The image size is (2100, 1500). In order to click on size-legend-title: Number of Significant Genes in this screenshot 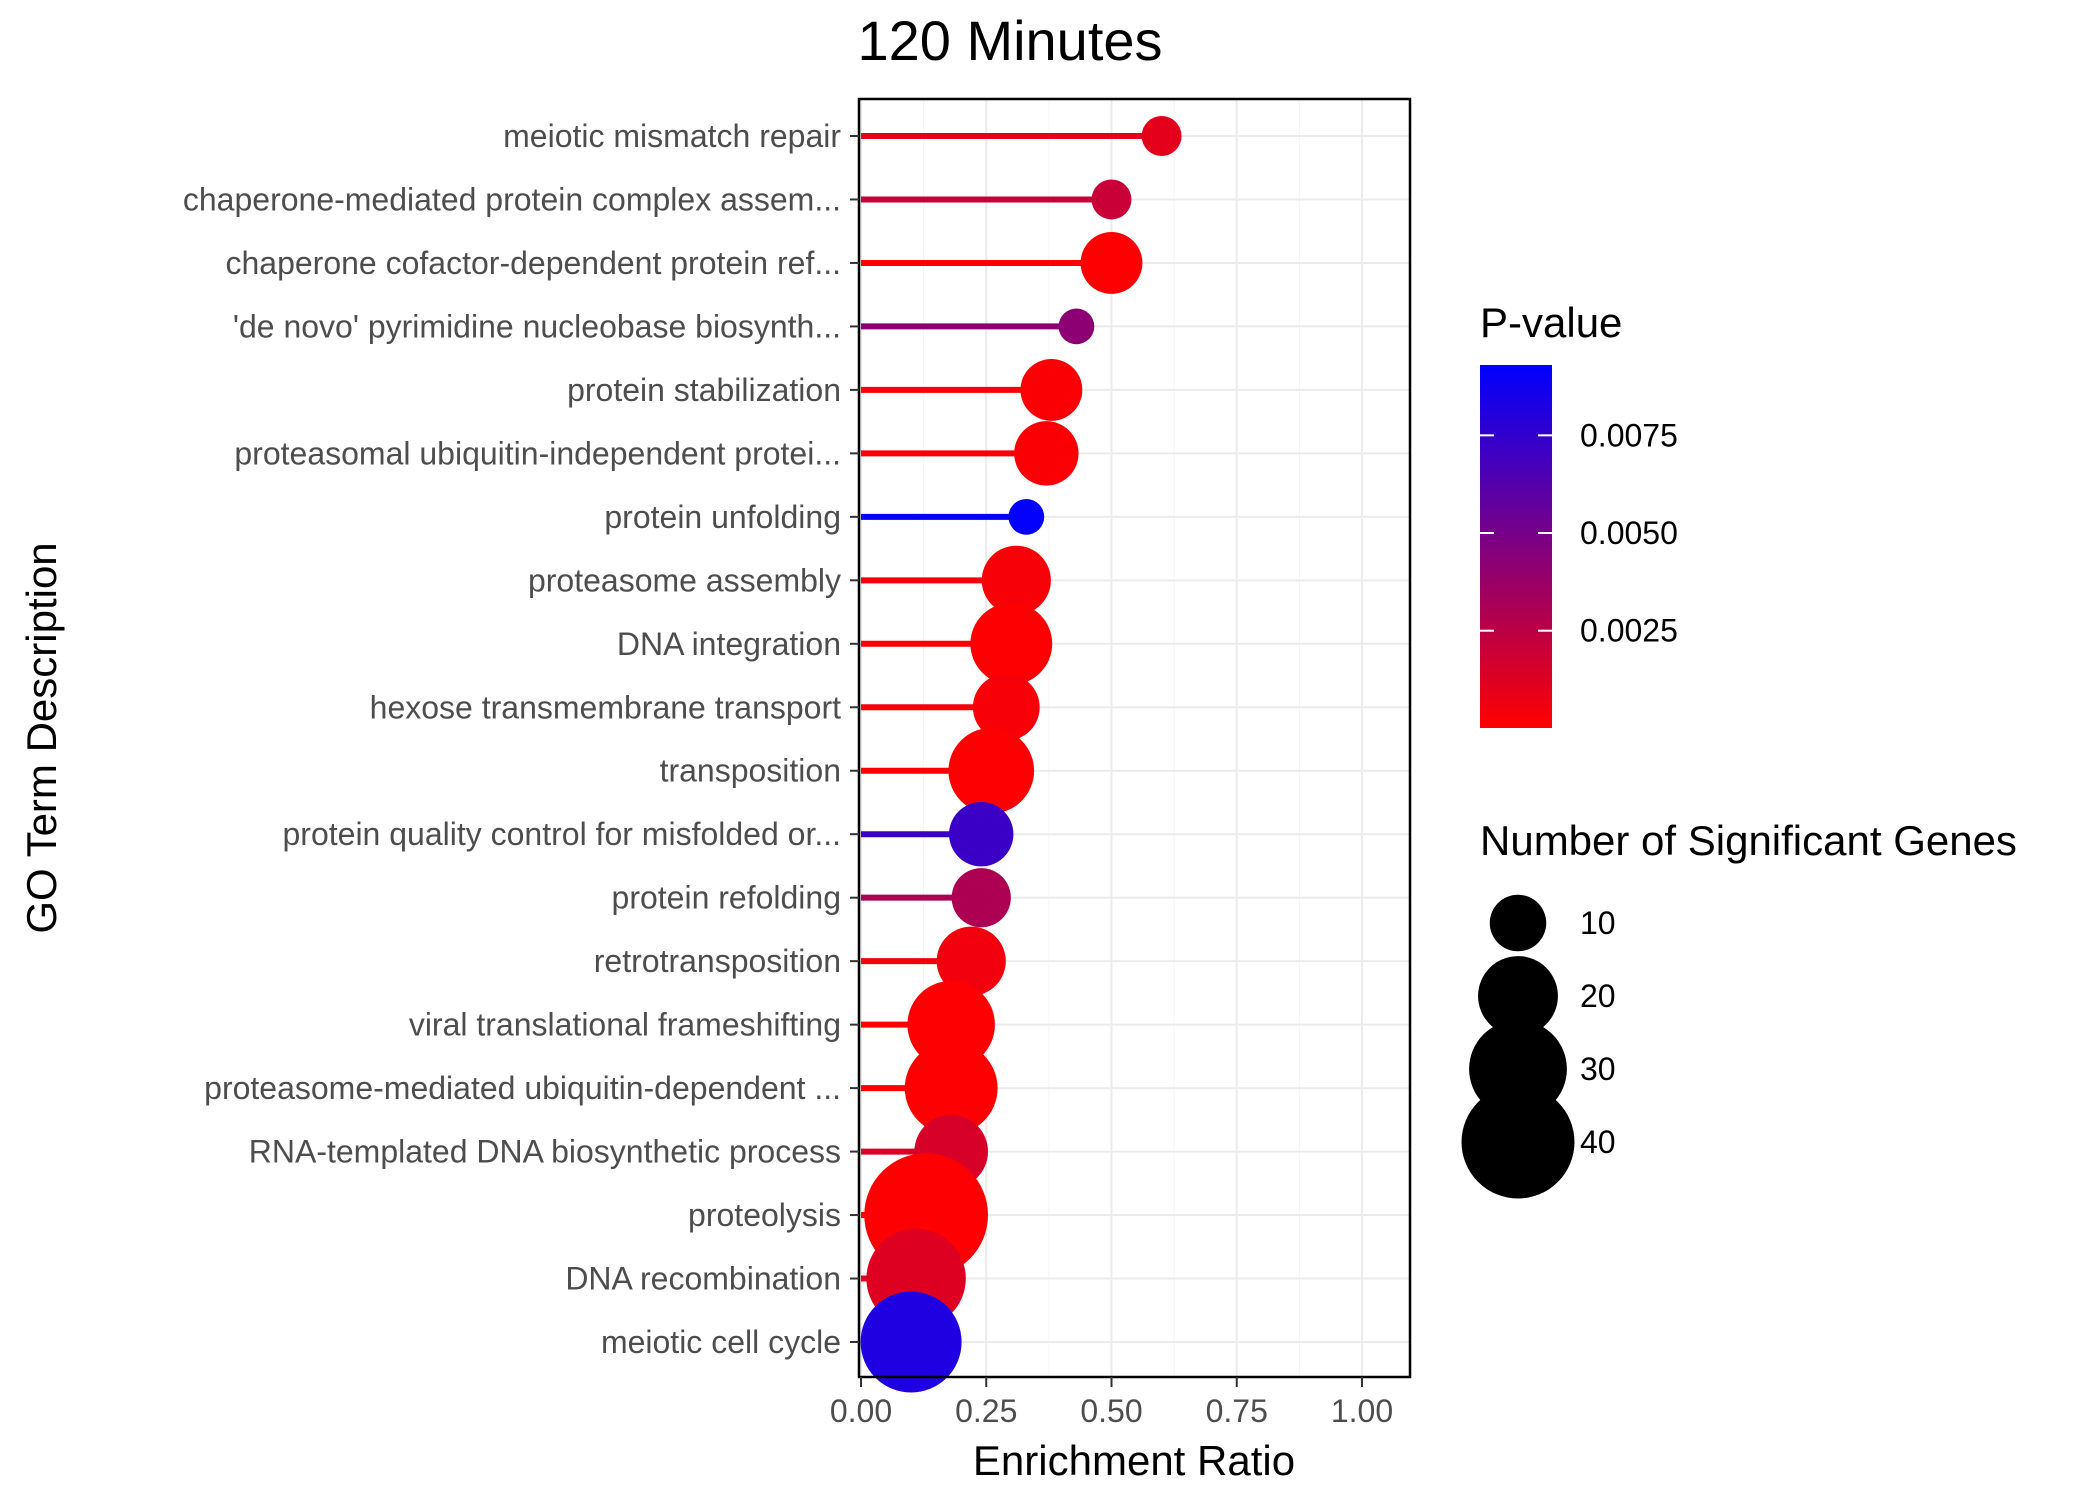, I will do `click(1748, 840)`.